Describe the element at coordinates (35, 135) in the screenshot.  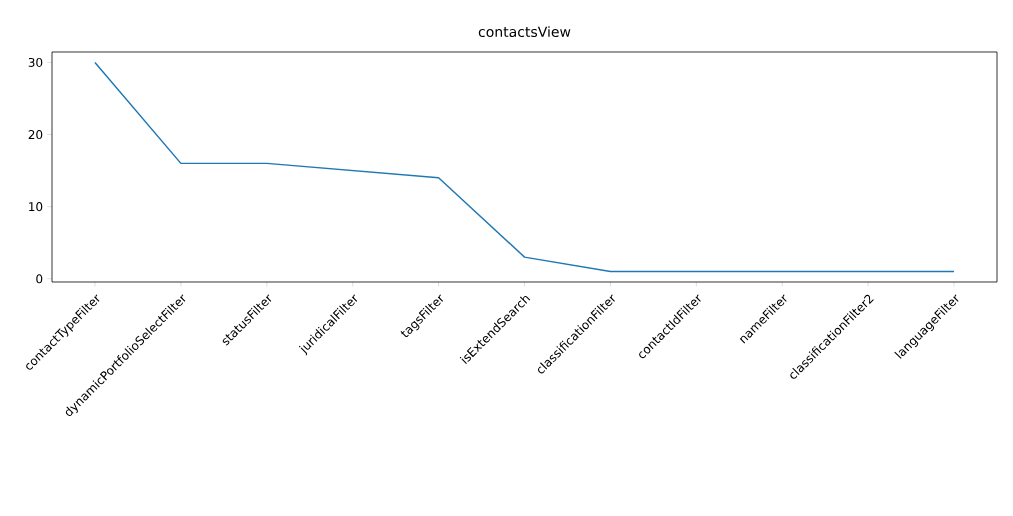
I see `y-tick-label: 20` at that location.